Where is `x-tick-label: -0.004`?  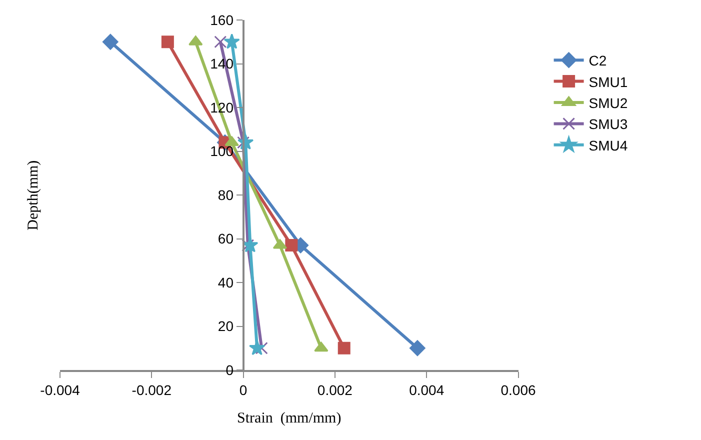 x-tick-label: -0.004 is located at coordinates (60, 390).